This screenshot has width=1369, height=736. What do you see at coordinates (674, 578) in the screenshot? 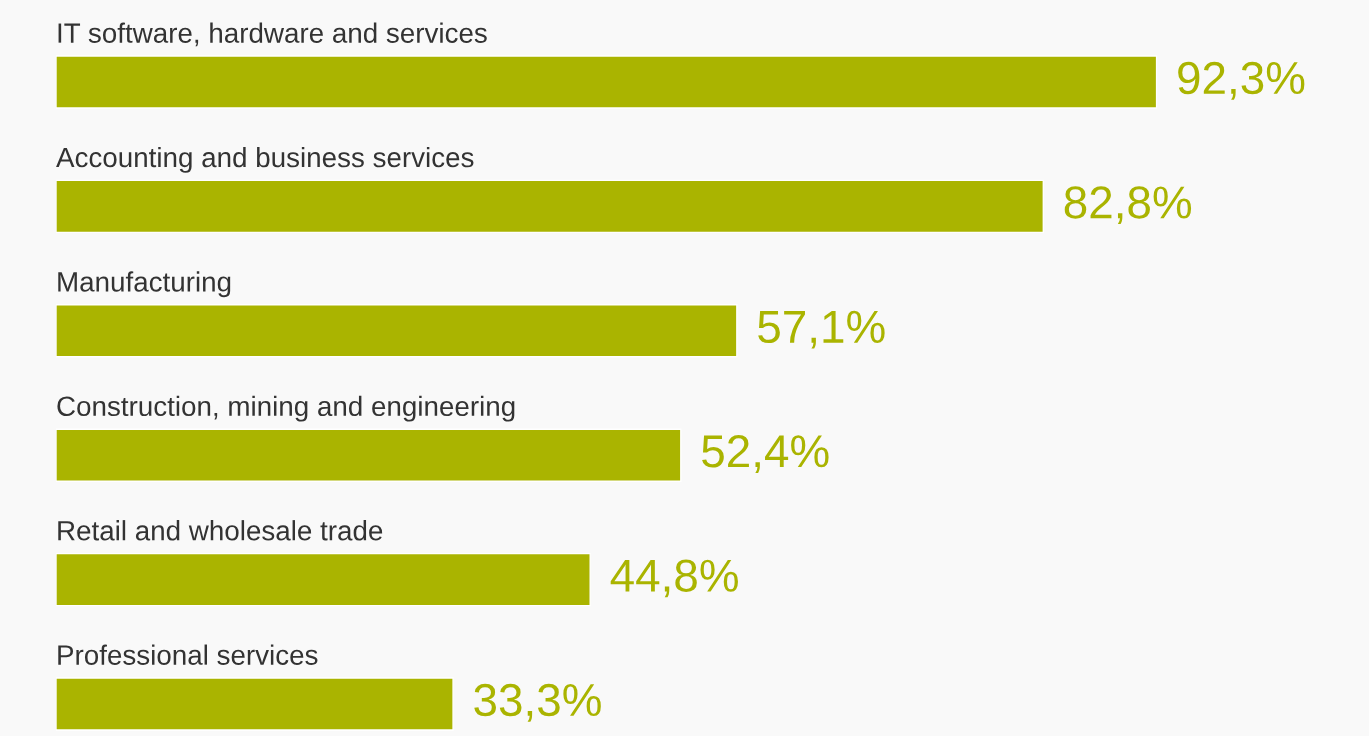
I see `data-label: 44,8%` at bounding box center [674, 578].